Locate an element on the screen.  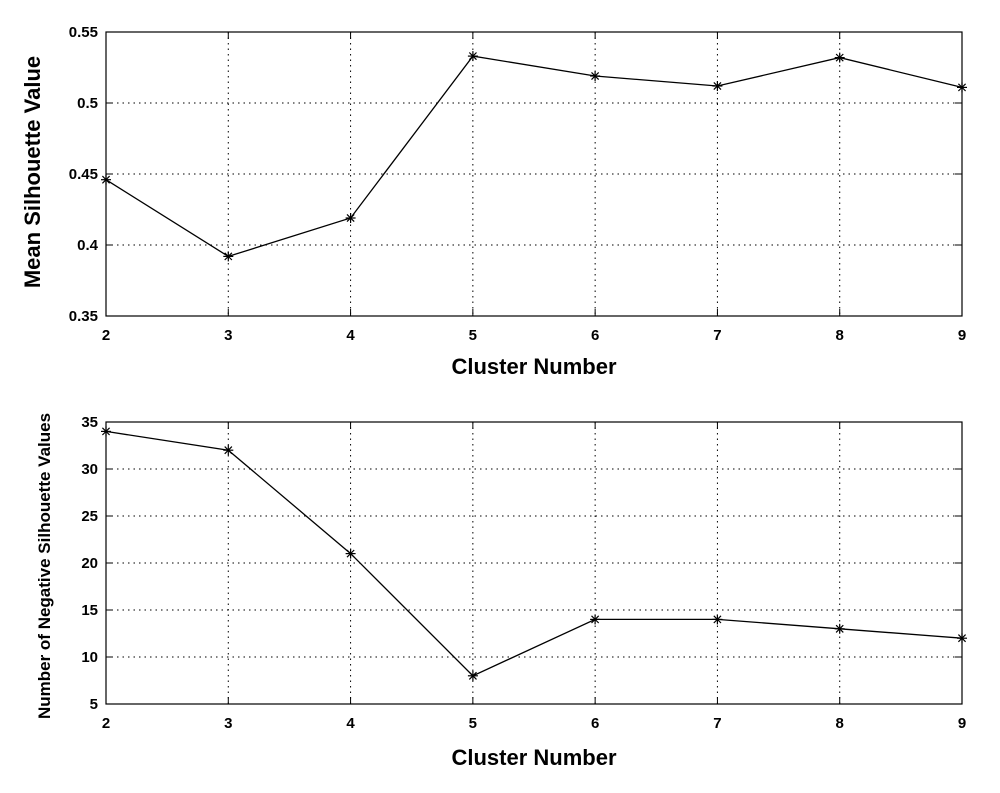
y-tick-label: 0.5 is located at coordinates (87, 103).